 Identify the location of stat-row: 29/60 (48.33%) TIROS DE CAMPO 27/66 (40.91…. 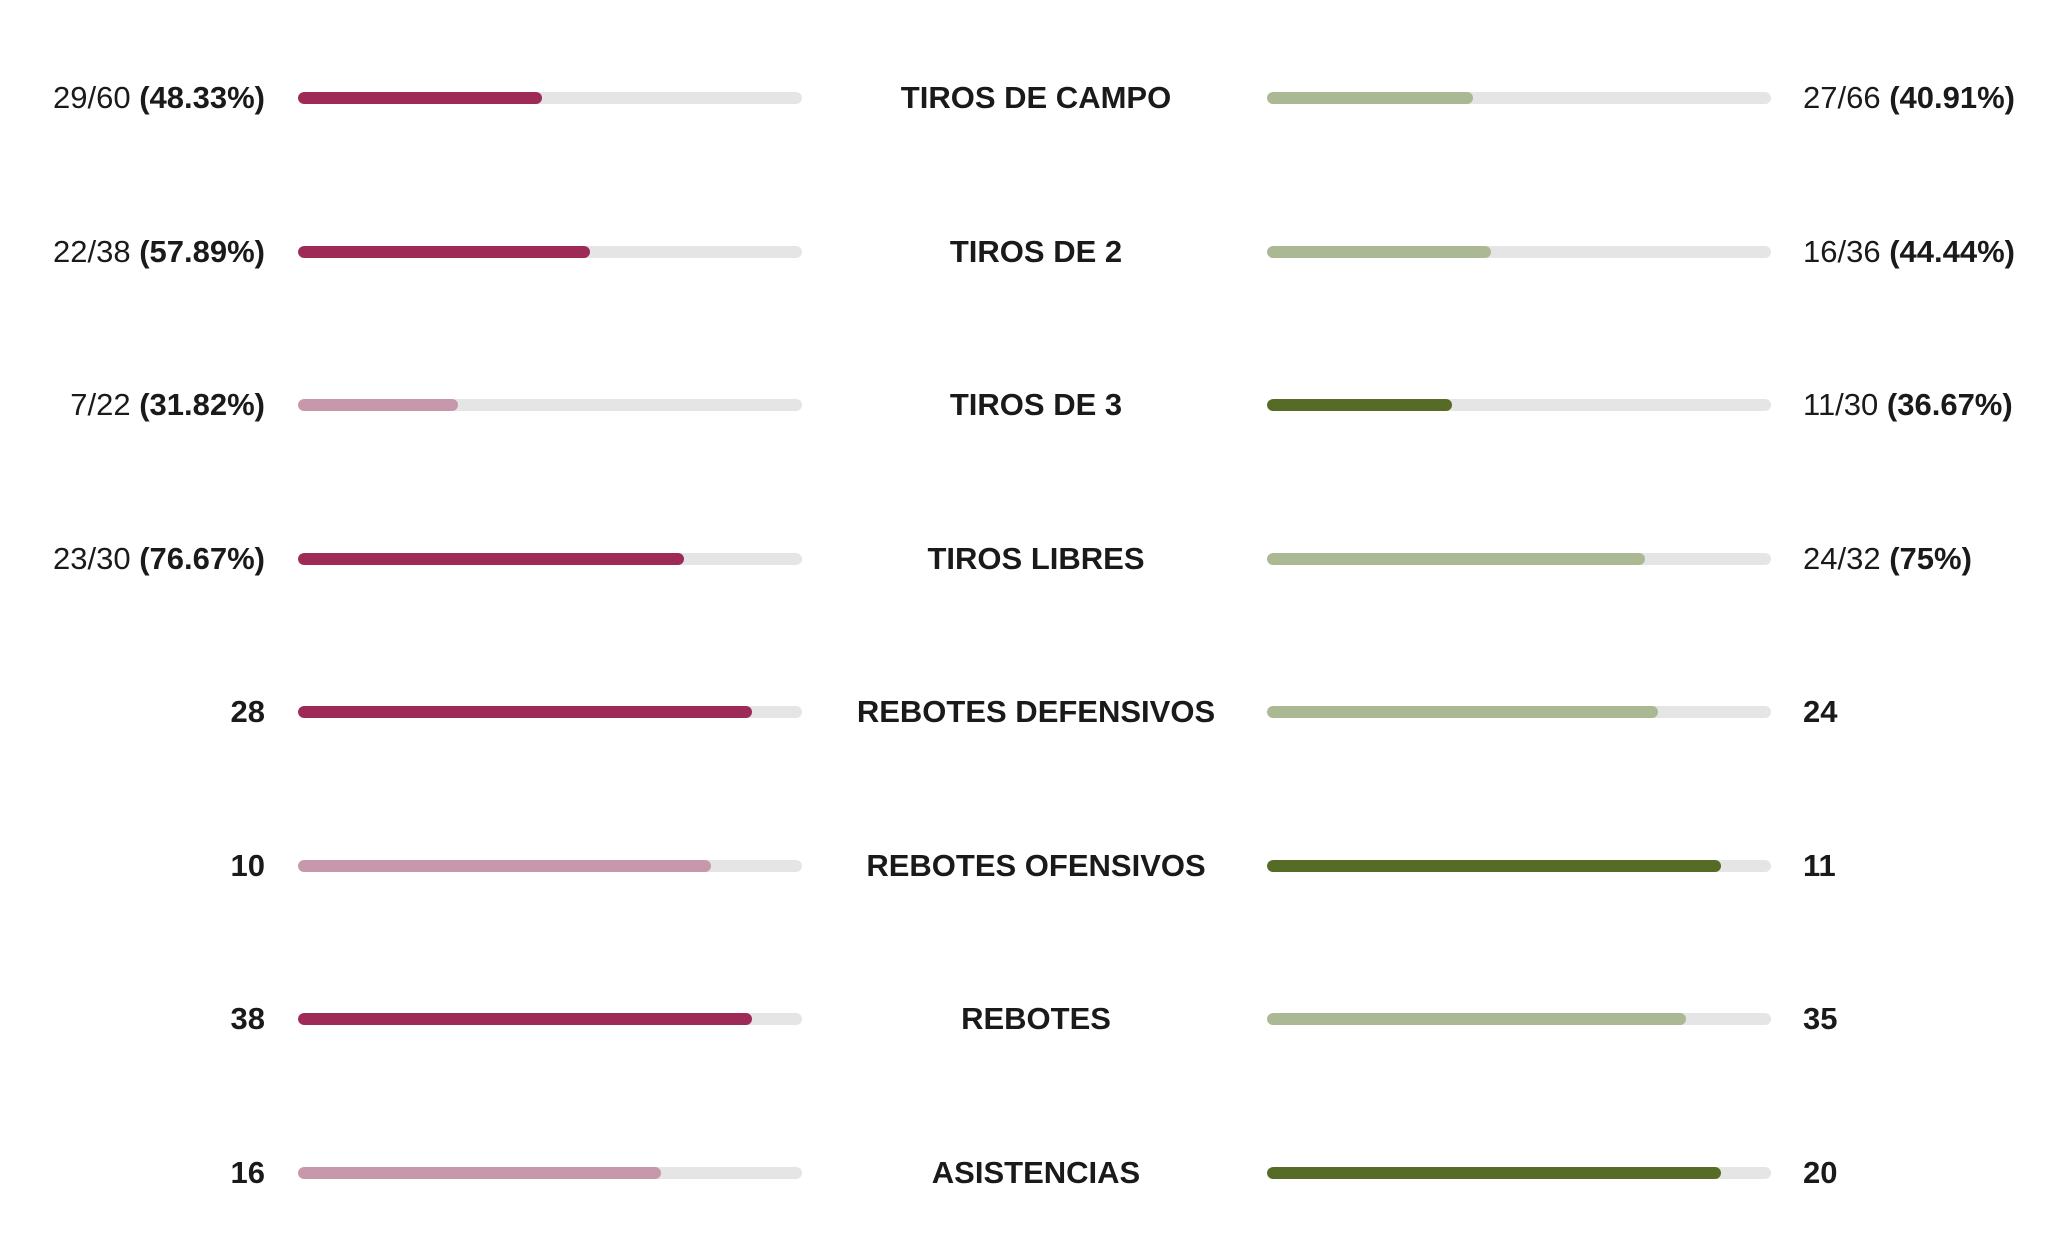
(1023, 98).